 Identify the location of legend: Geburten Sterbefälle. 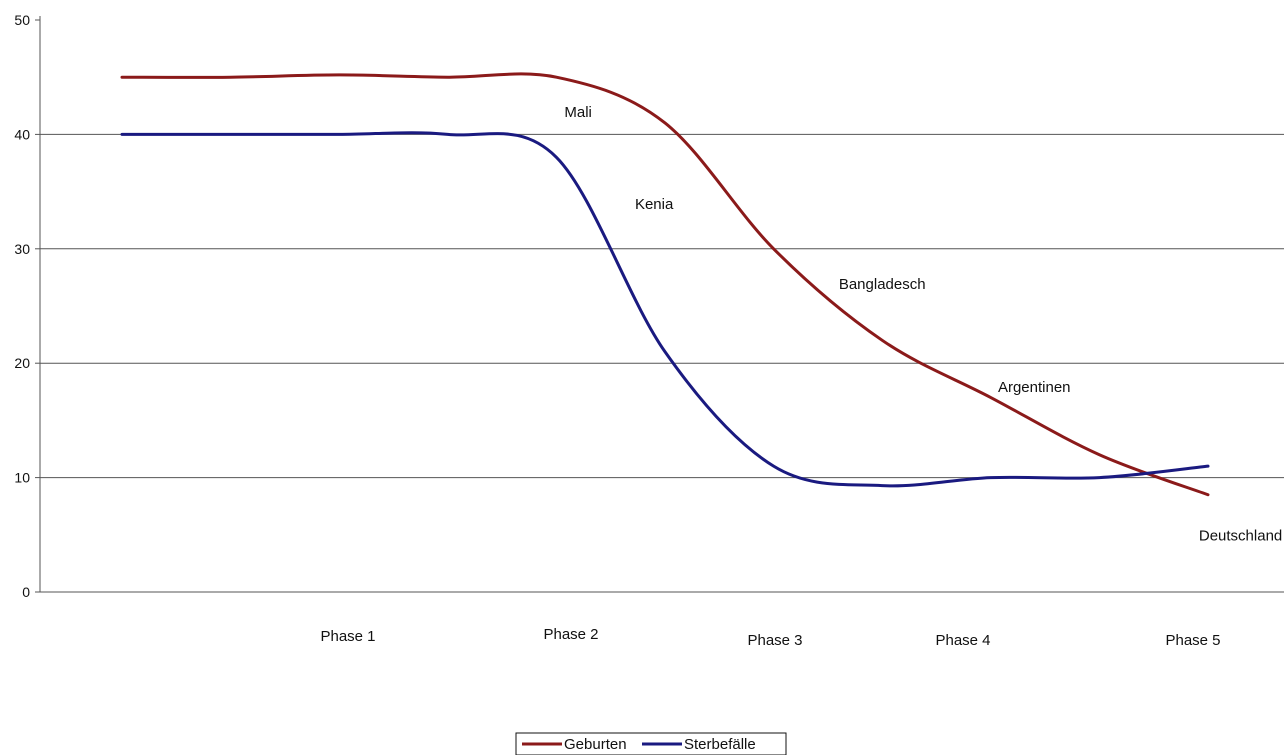
(651, 744).